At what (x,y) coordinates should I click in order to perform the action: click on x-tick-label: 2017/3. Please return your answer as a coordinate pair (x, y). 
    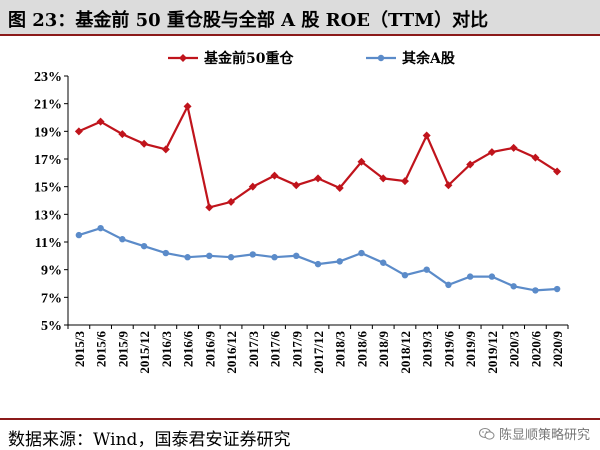
    Looking at the image, I should click on (253, 349).